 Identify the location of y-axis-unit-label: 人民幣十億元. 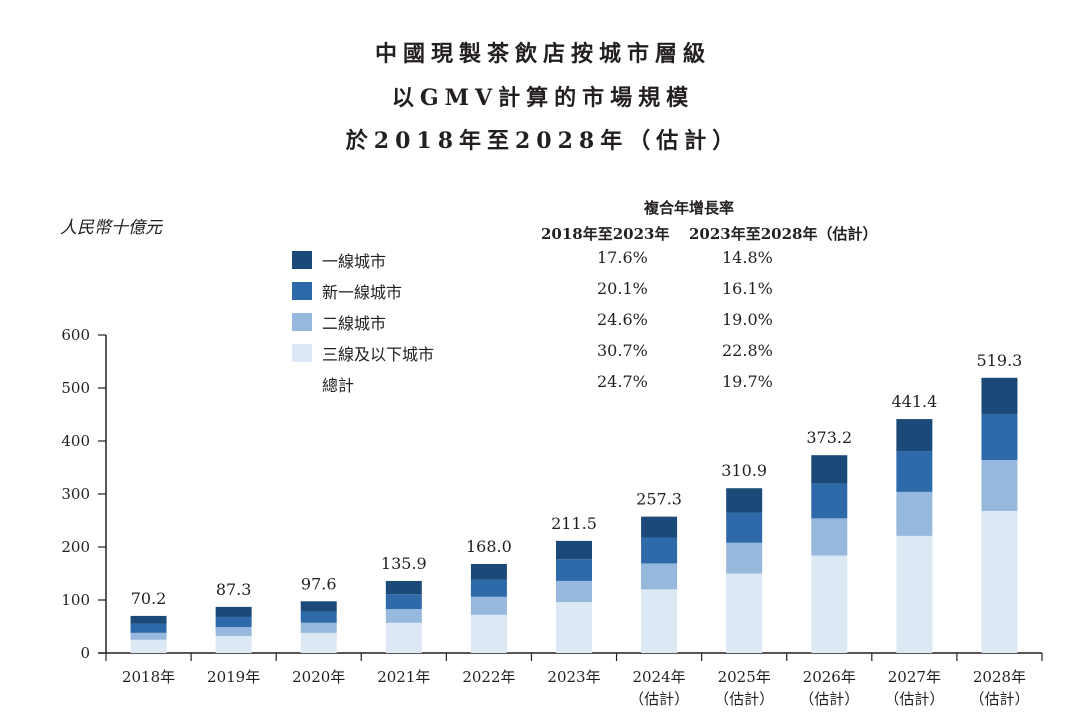
(111, 228).